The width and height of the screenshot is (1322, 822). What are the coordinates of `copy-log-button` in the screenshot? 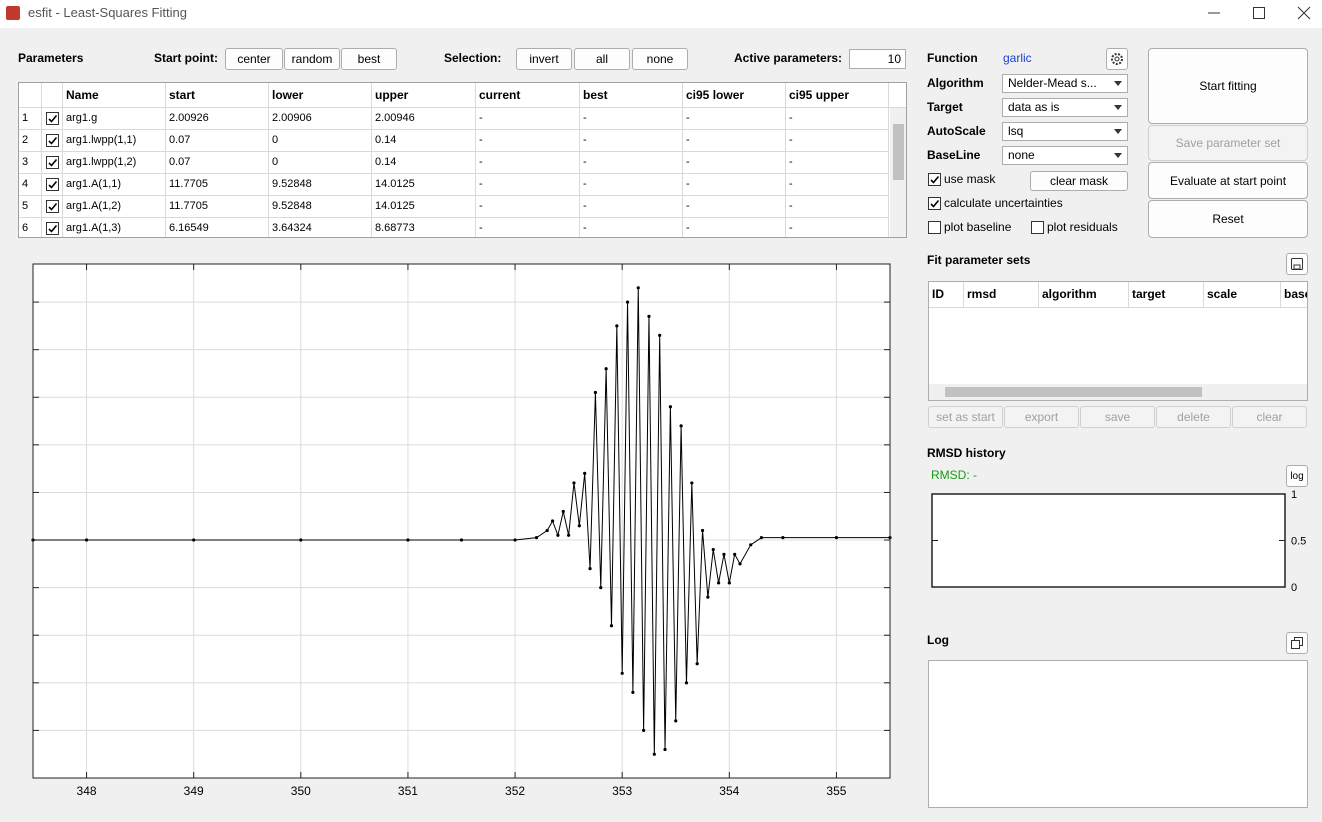 It's located at (1297, 643).